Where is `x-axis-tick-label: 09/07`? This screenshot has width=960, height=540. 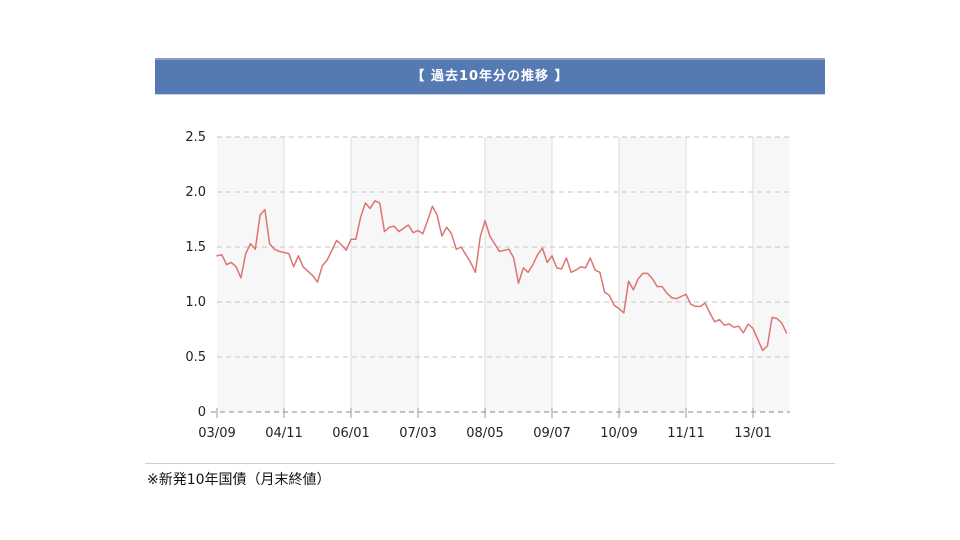 x-axis-tick-label: 09/07 is located at coordinates (551, 433).